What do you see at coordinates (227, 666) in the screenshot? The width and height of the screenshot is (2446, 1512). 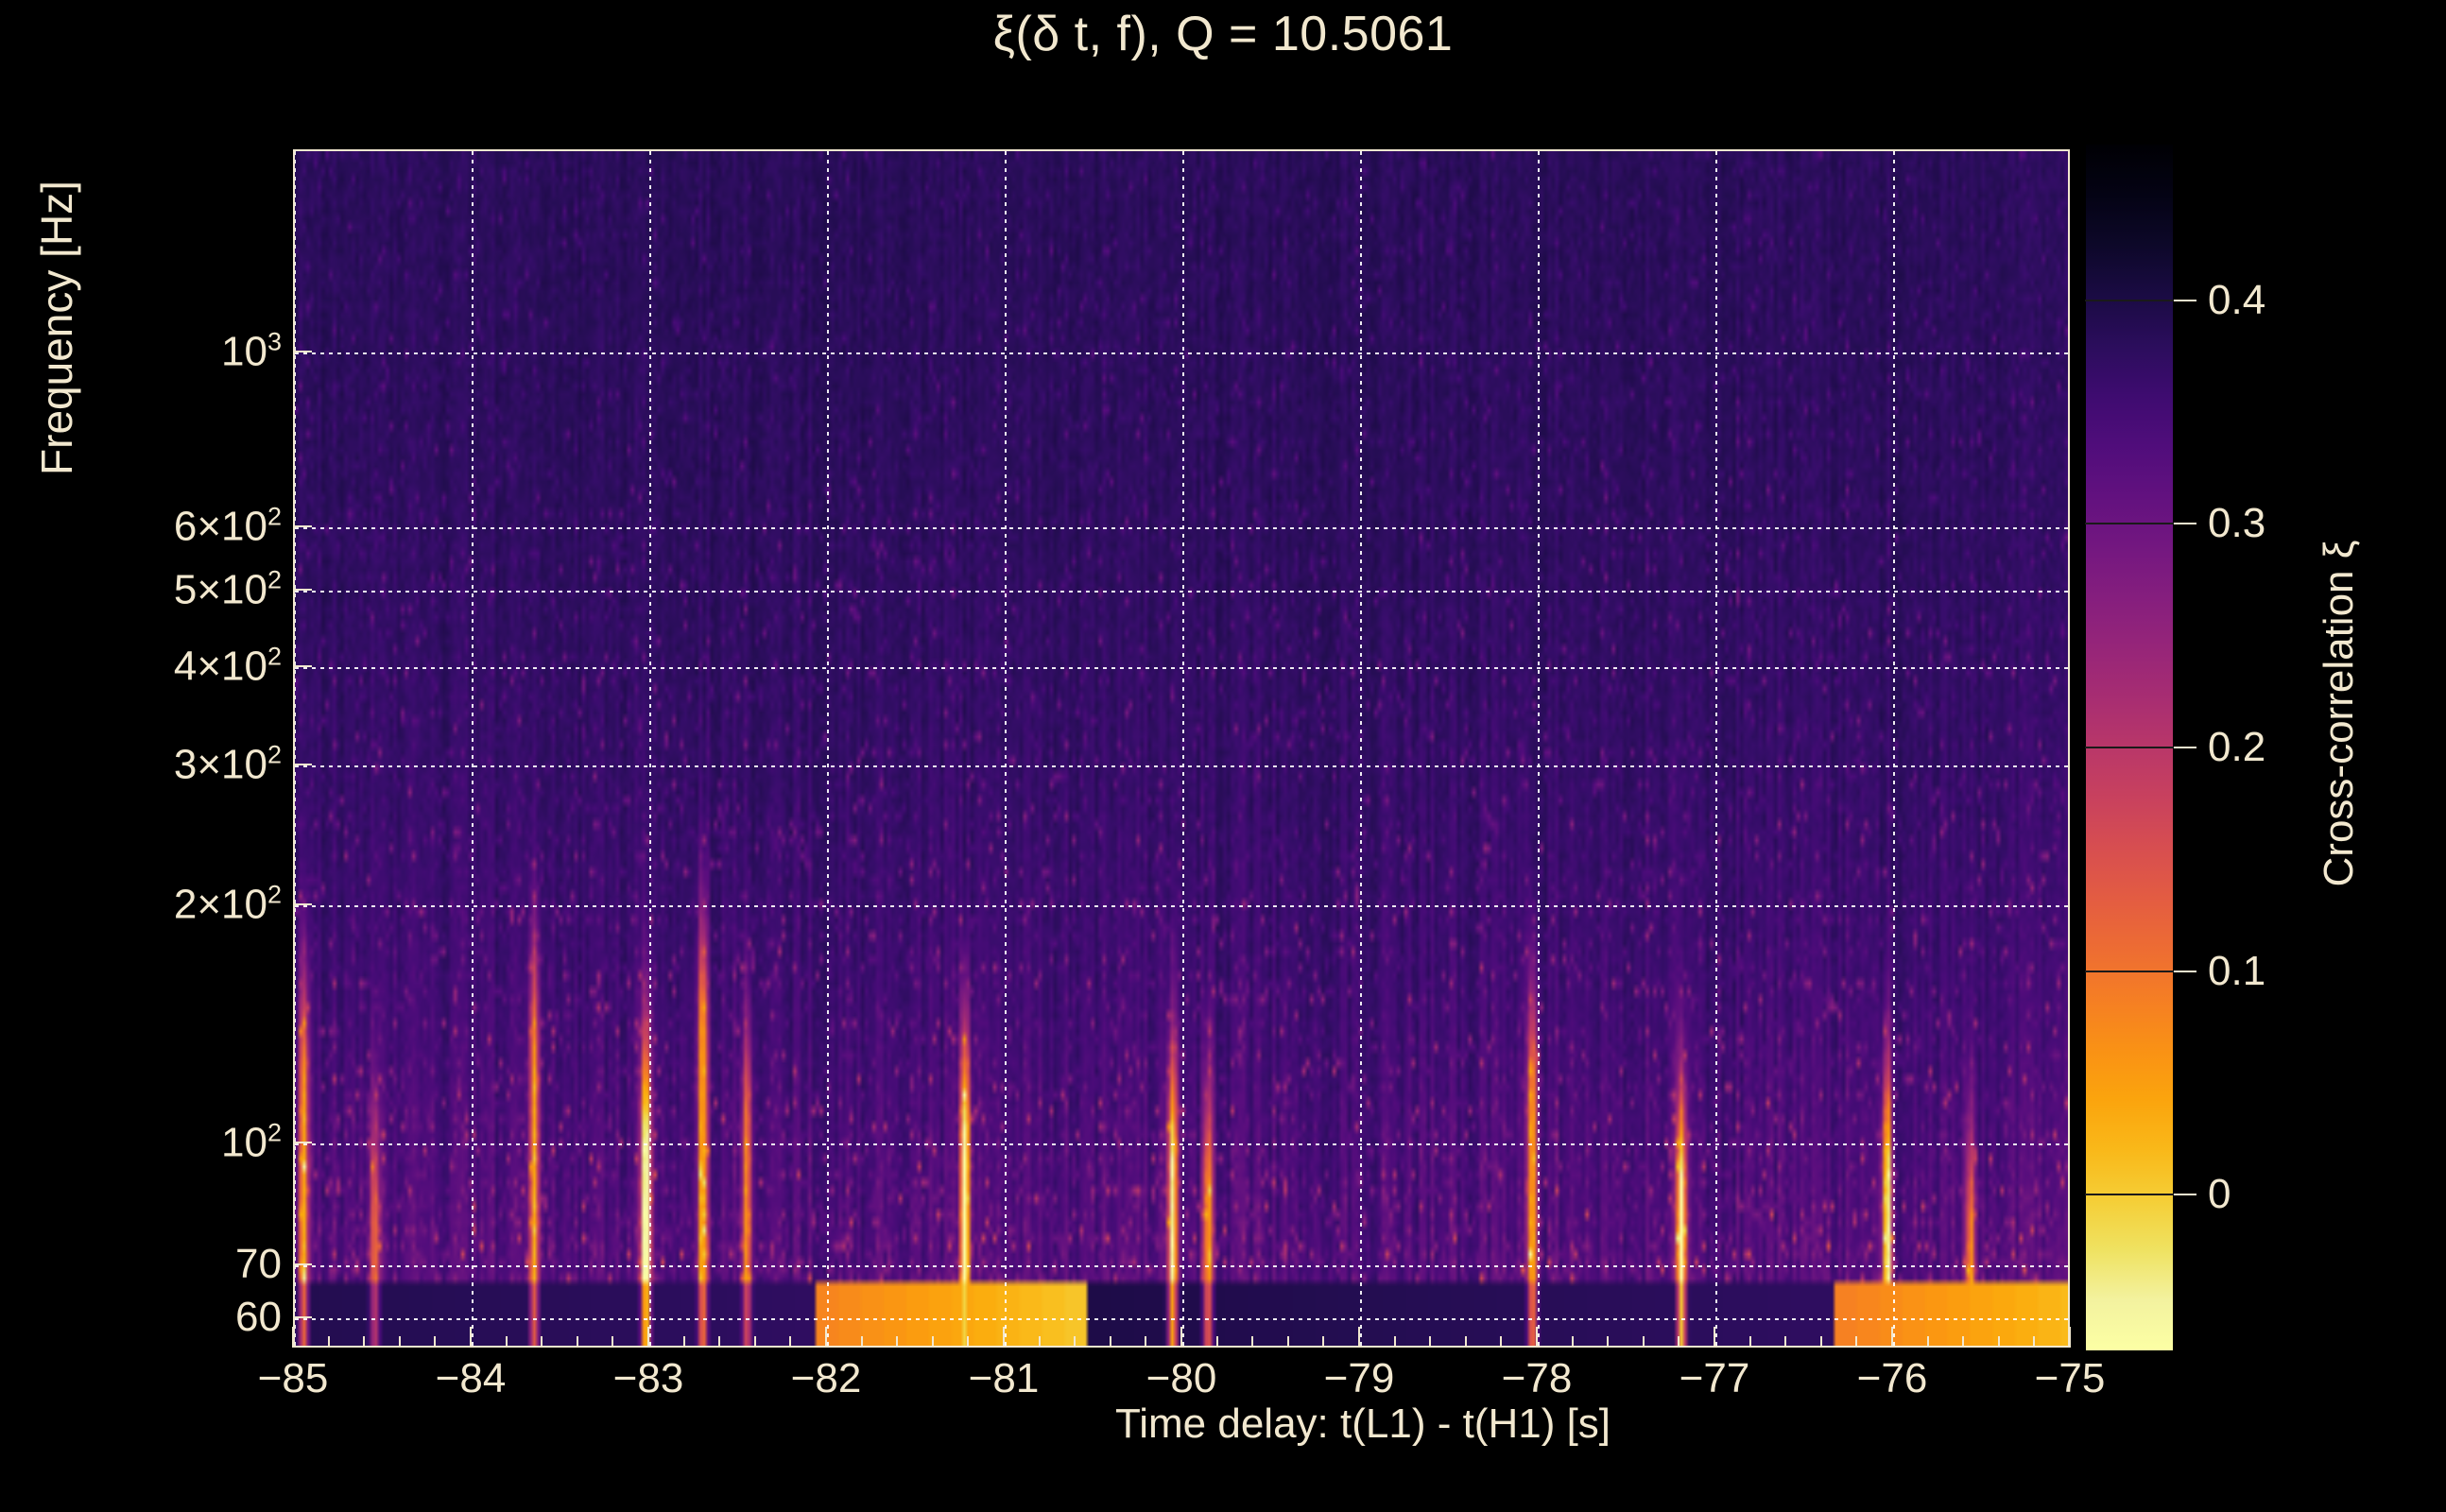 I see `y-axis-tick-label: 4×10²` at bounding box center [227, 666].